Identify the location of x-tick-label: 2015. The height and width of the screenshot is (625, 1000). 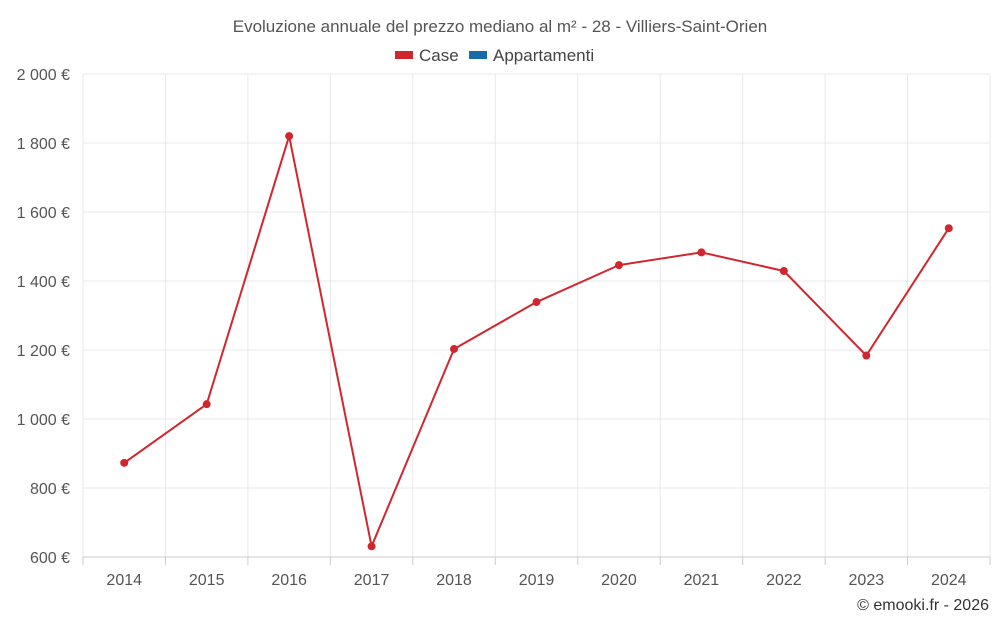
(207, 580).